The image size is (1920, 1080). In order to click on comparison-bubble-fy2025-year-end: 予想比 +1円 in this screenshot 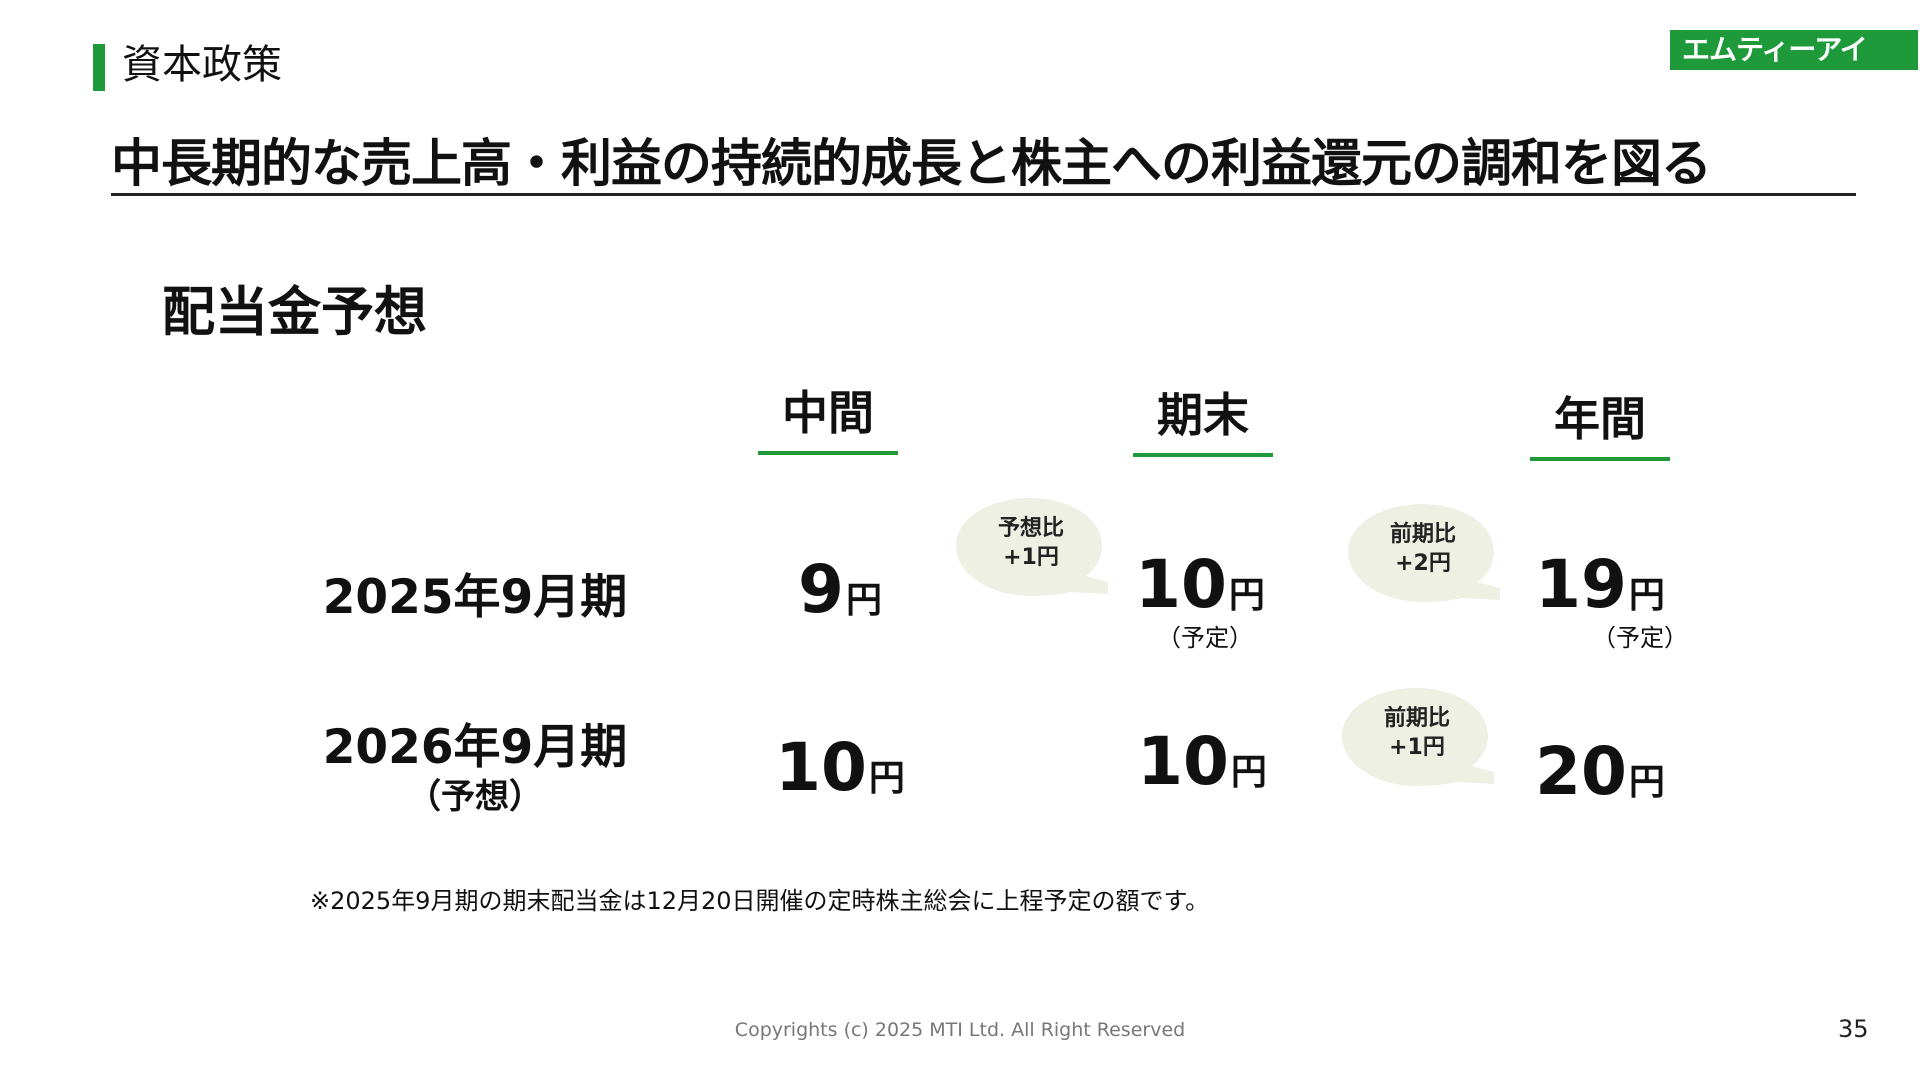, I will do `click(1031, 546)`.